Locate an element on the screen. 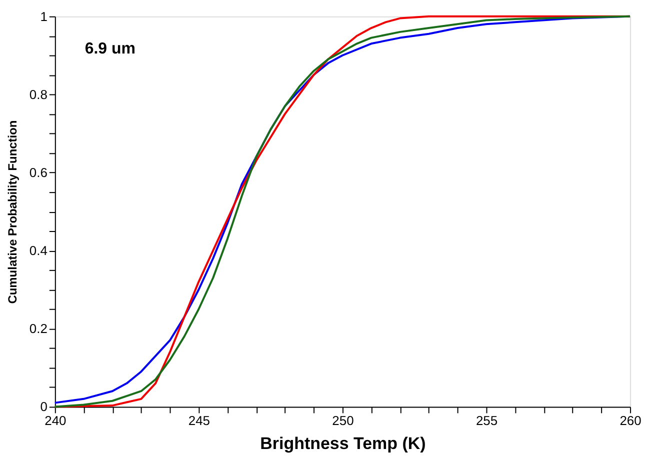 The width and height of the screenshot is (649, 464). x-tick-label: 245 is located at coordinates (199, 420).